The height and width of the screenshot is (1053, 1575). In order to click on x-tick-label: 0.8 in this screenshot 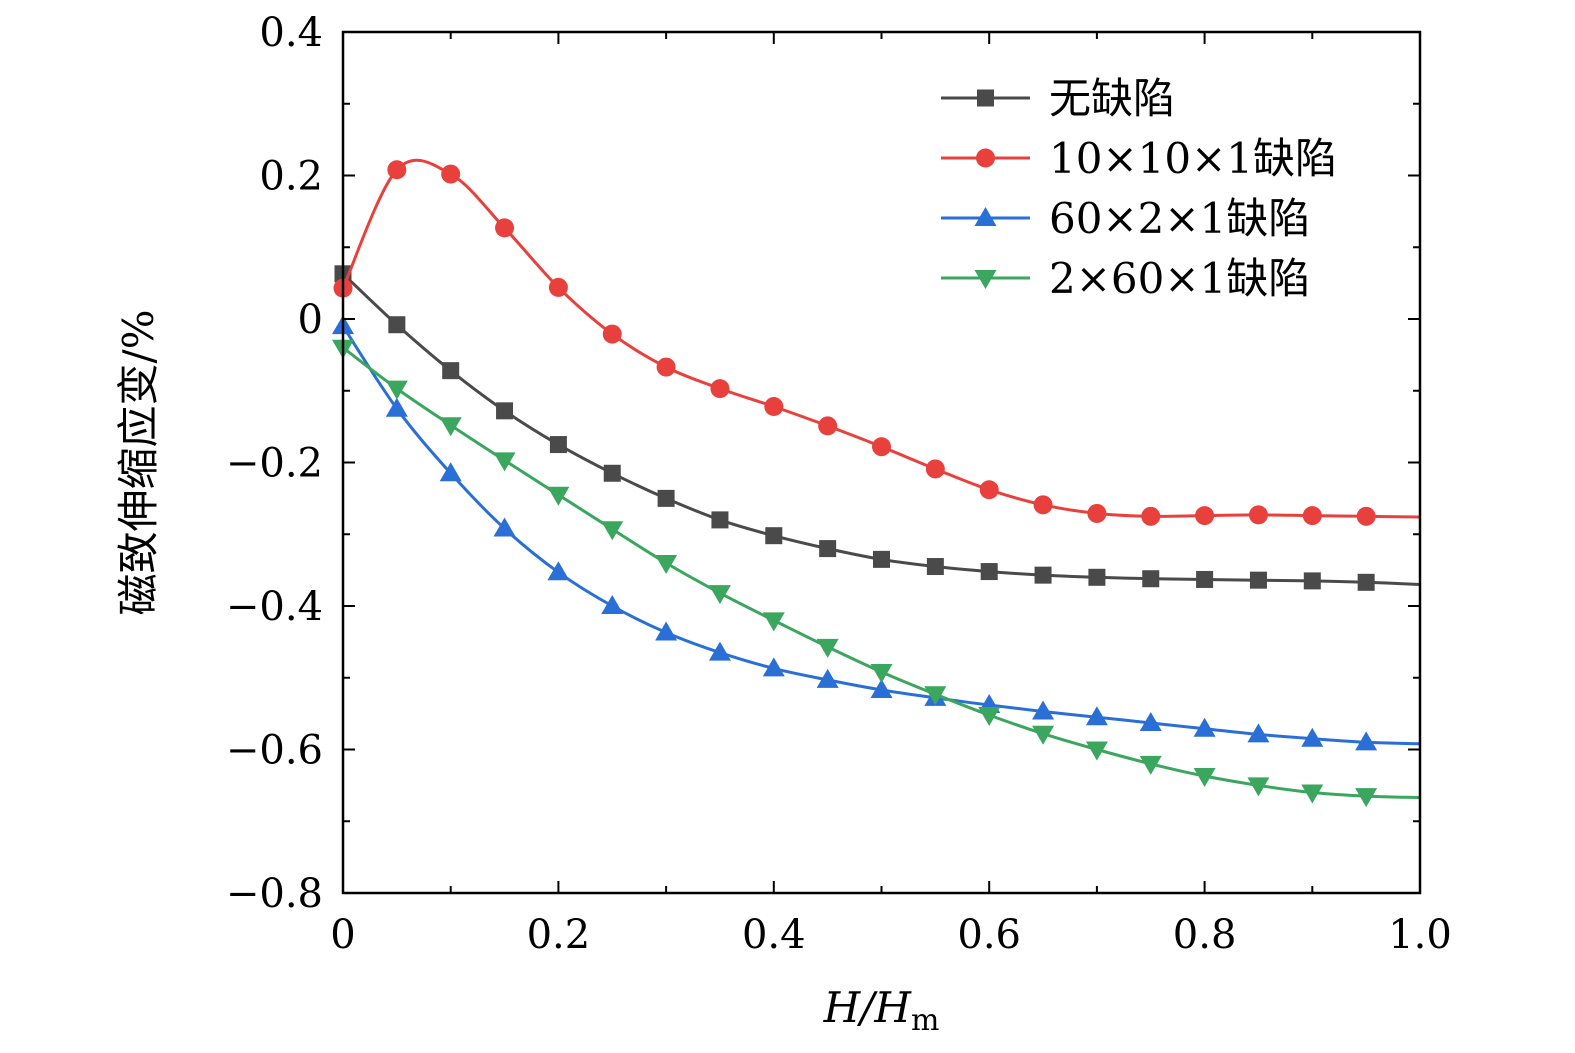, I will do `click(1205, 935)`.